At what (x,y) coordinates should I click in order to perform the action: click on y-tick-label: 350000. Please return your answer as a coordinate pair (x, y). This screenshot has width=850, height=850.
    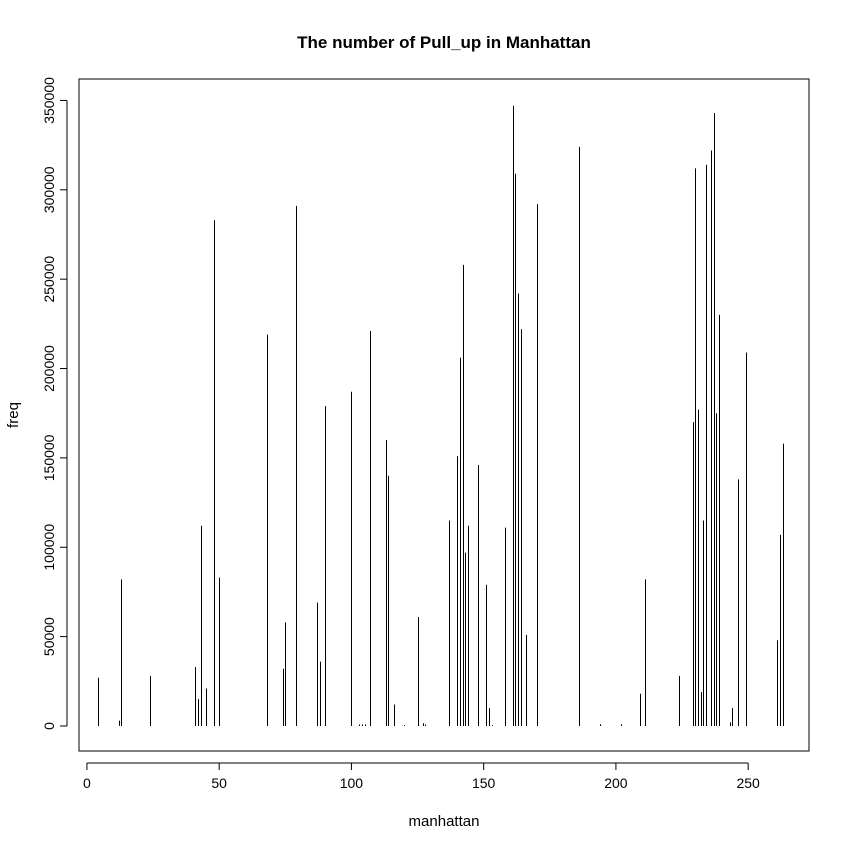
    Looking at the image, I should click on (49, 100).